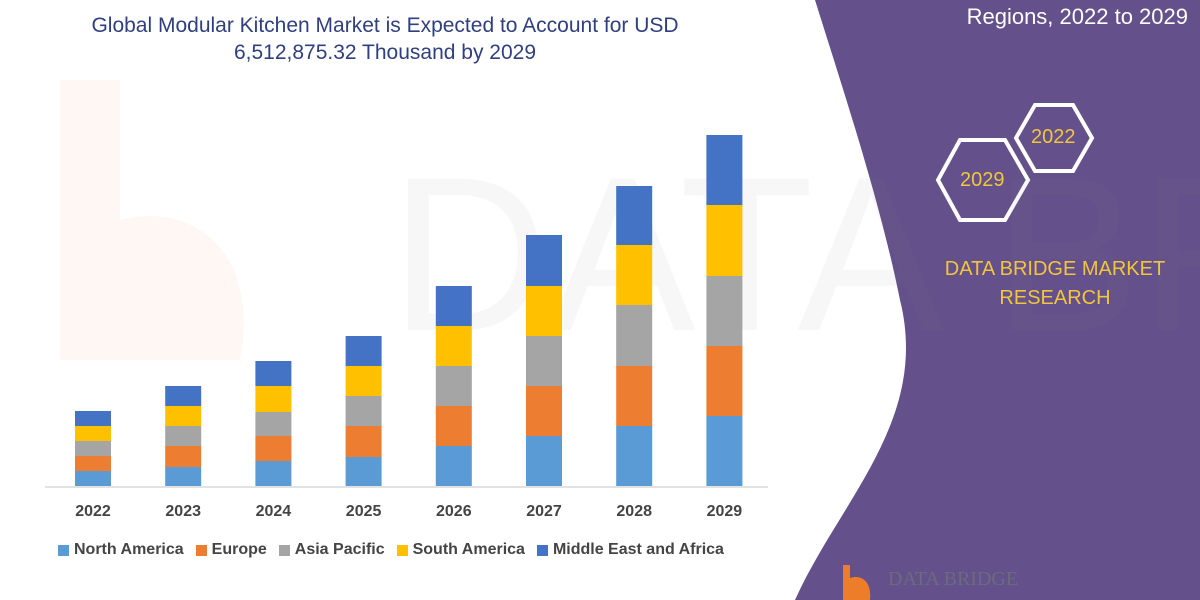 The image size is (1200, 600). Describe the element at coordinates (93, 463) in the screenshot. I see `bar-2022-europe` at that location.